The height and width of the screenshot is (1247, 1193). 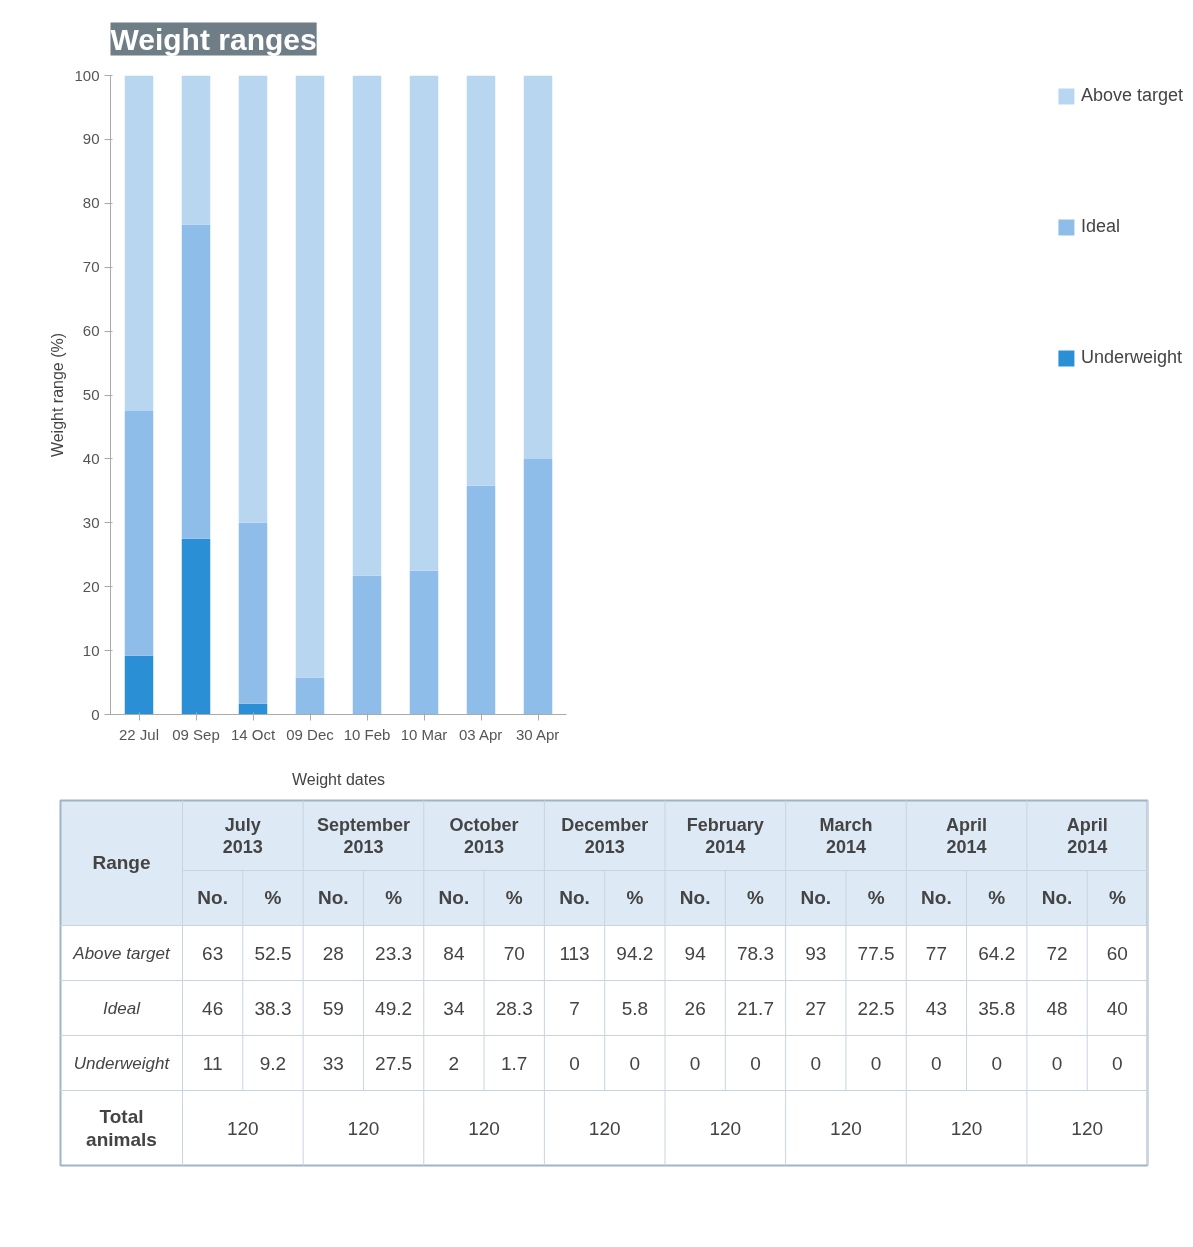 What do you see at coordinates (454, 1063) in the screenshot?
I see `data-label: 2` at bounding box center [454, 1063].